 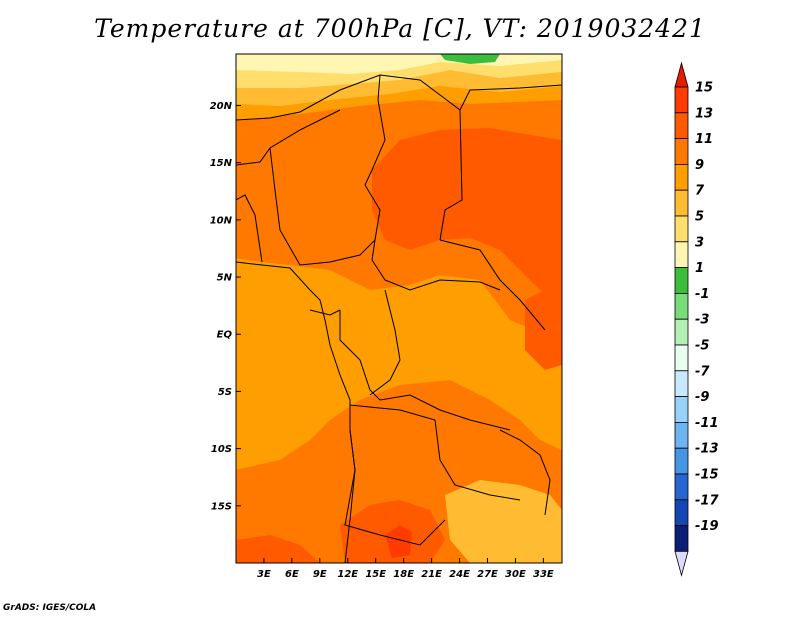 What do you see at coordinates (221, 220) in the screenshot?
I see `lat-tick-label: 10N` at bounding box center [221, 220].